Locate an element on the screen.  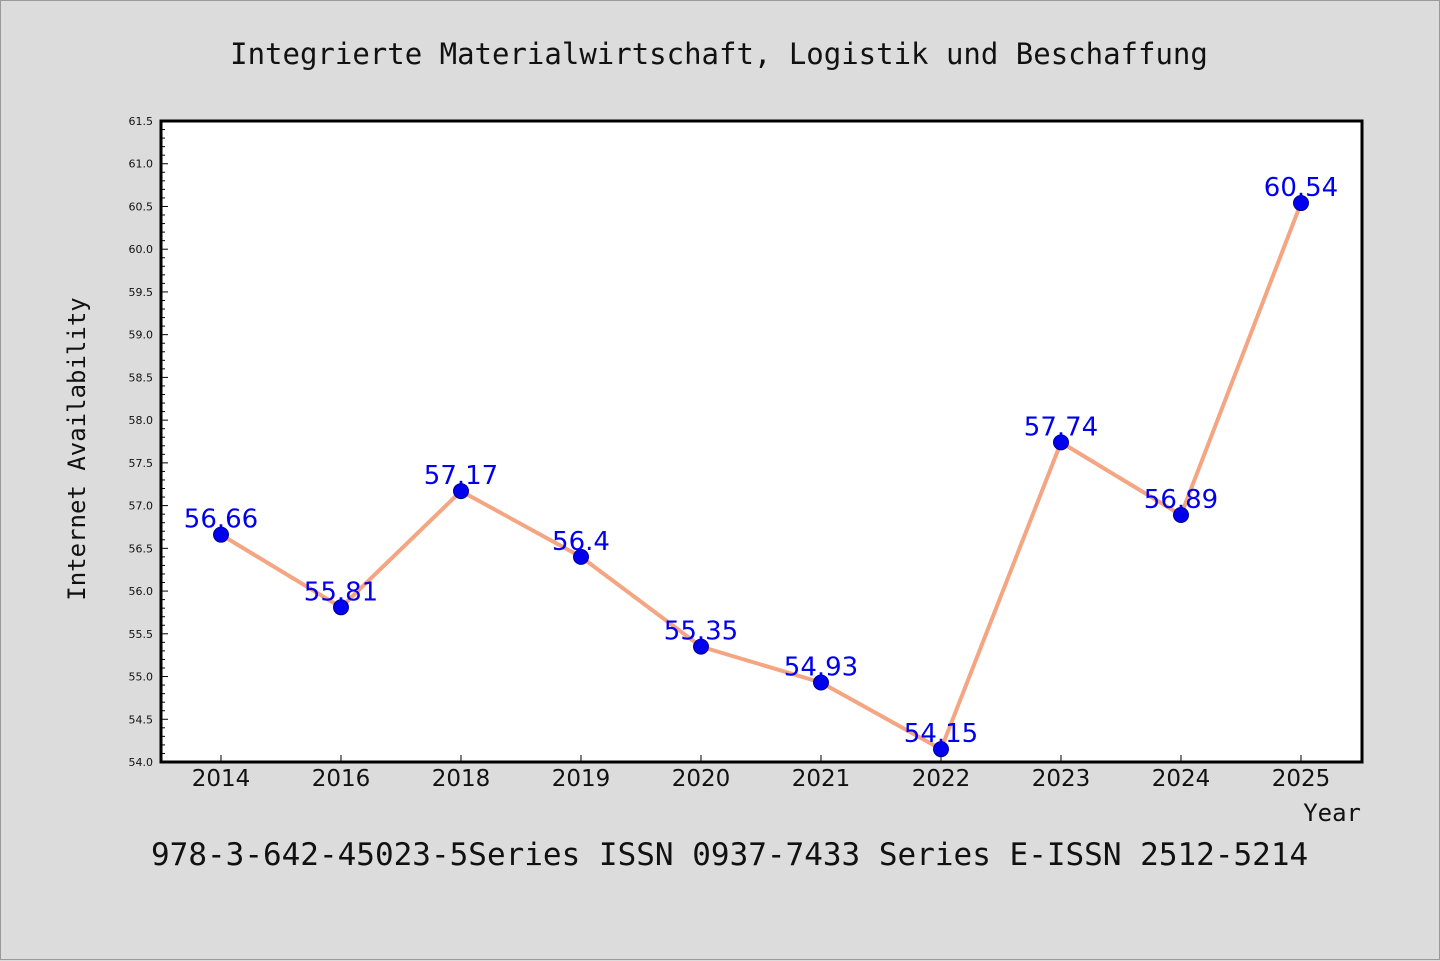
data-label: 60.54 is located at coordinates (1301, 188).